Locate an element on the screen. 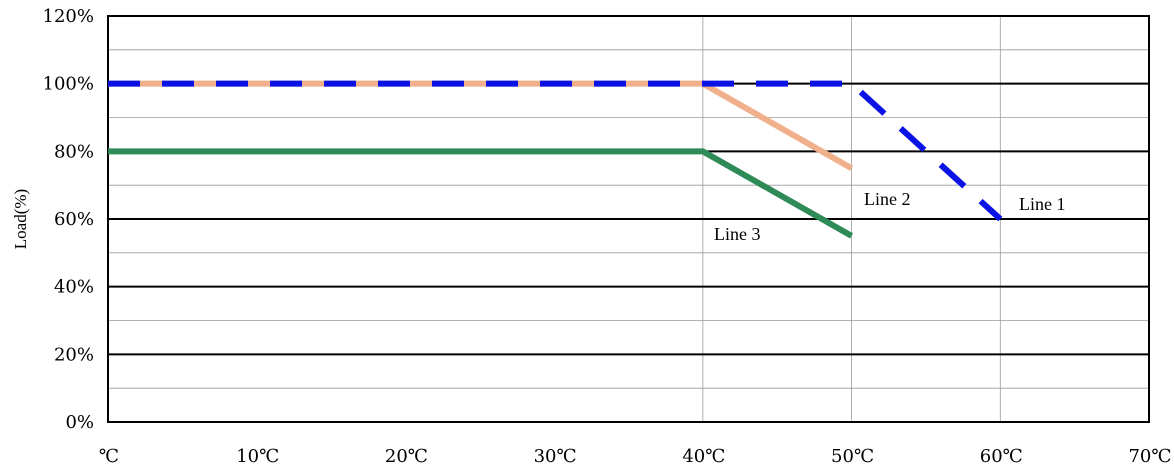  x-tick-label: 70℃ is located at coordinates (1149, 456).